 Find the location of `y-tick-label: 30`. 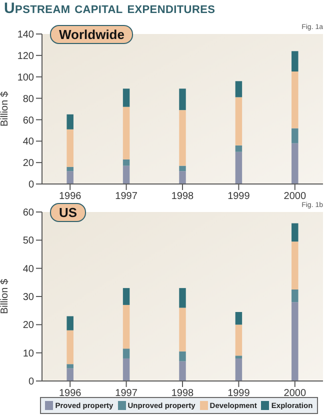

y-tick-label: 30 is located at coordinates (28, 298).